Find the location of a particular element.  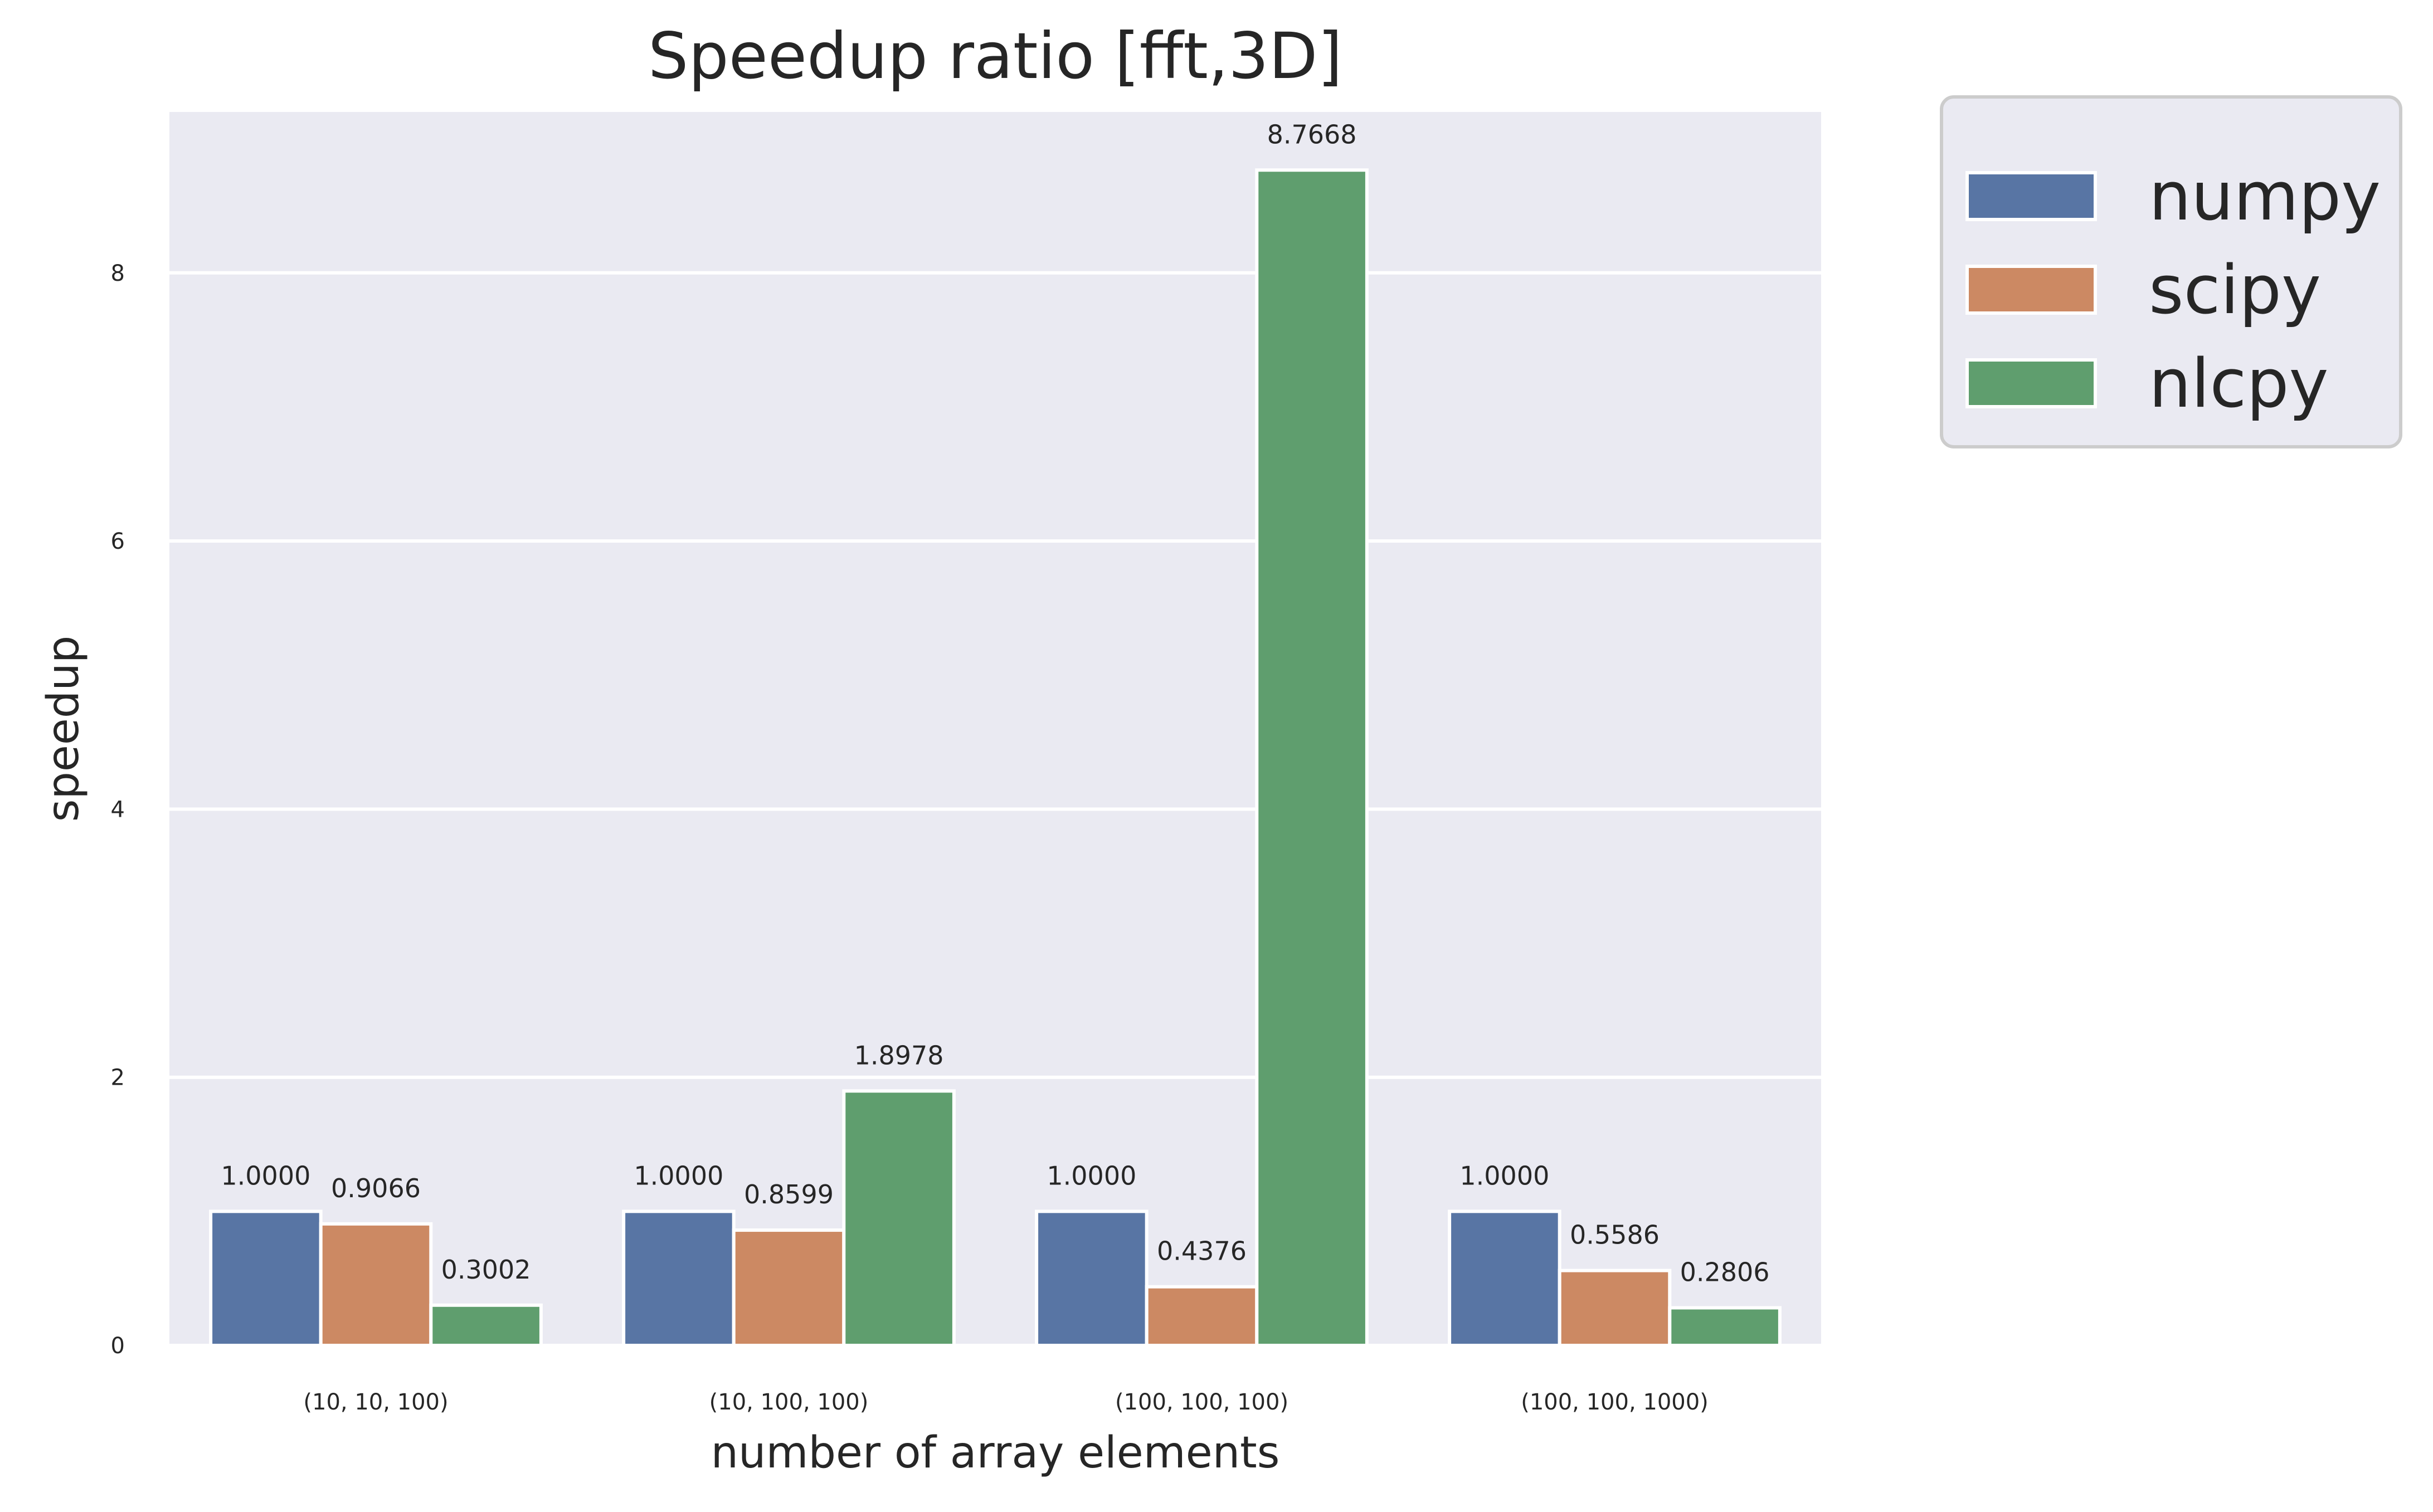

bar-value-label: 0.4376 is located at coordinates (1202, 1251).